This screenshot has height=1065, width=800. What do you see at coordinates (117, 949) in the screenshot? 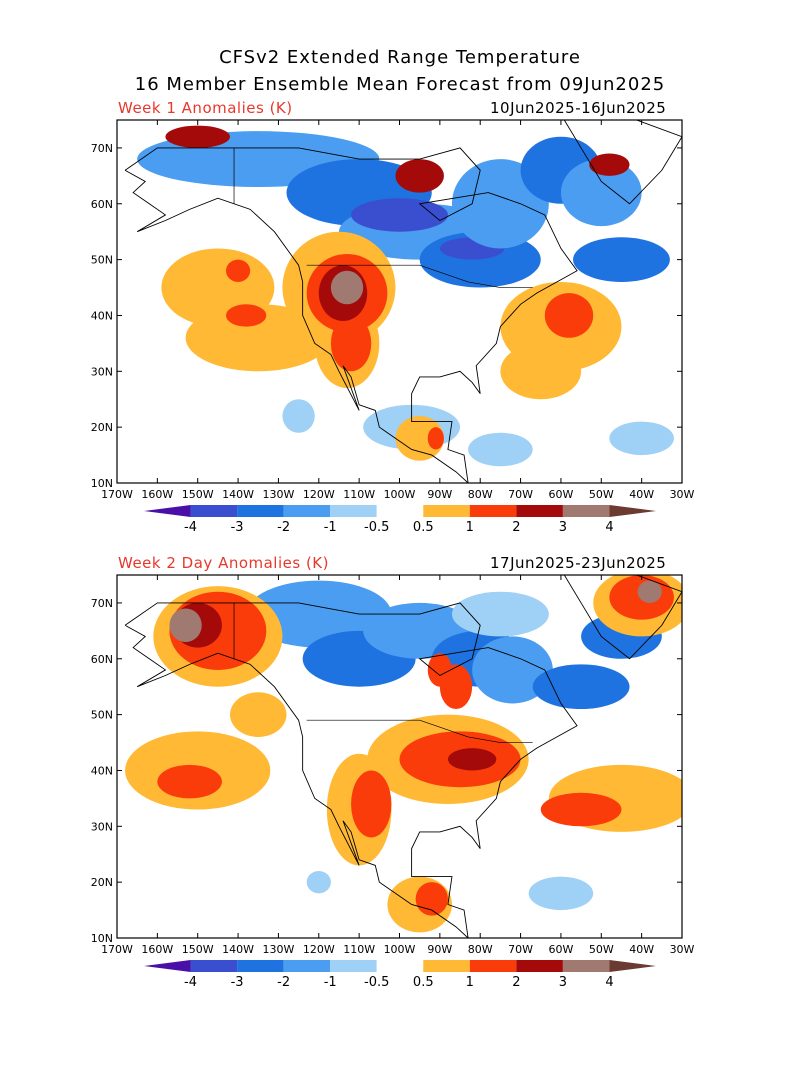
I see `lon-label: 170W` at bounding box center [117, 949].